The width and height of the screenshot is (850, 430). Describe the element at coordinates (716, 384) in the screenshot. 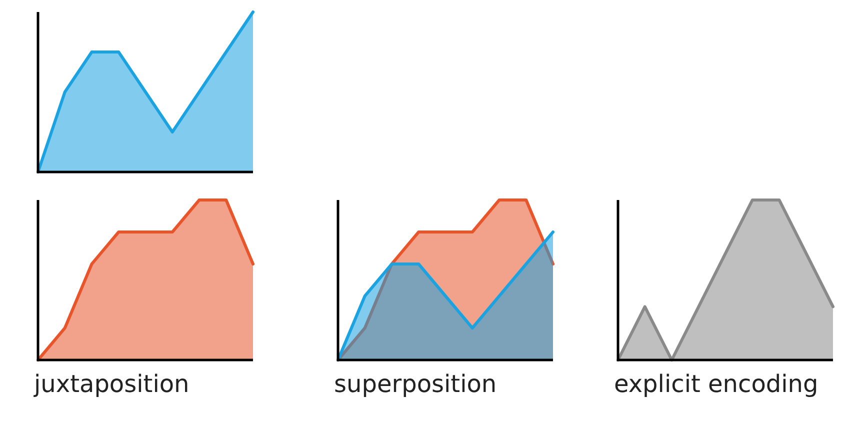

I see `x-axis-title: explicit encoding` at that location.